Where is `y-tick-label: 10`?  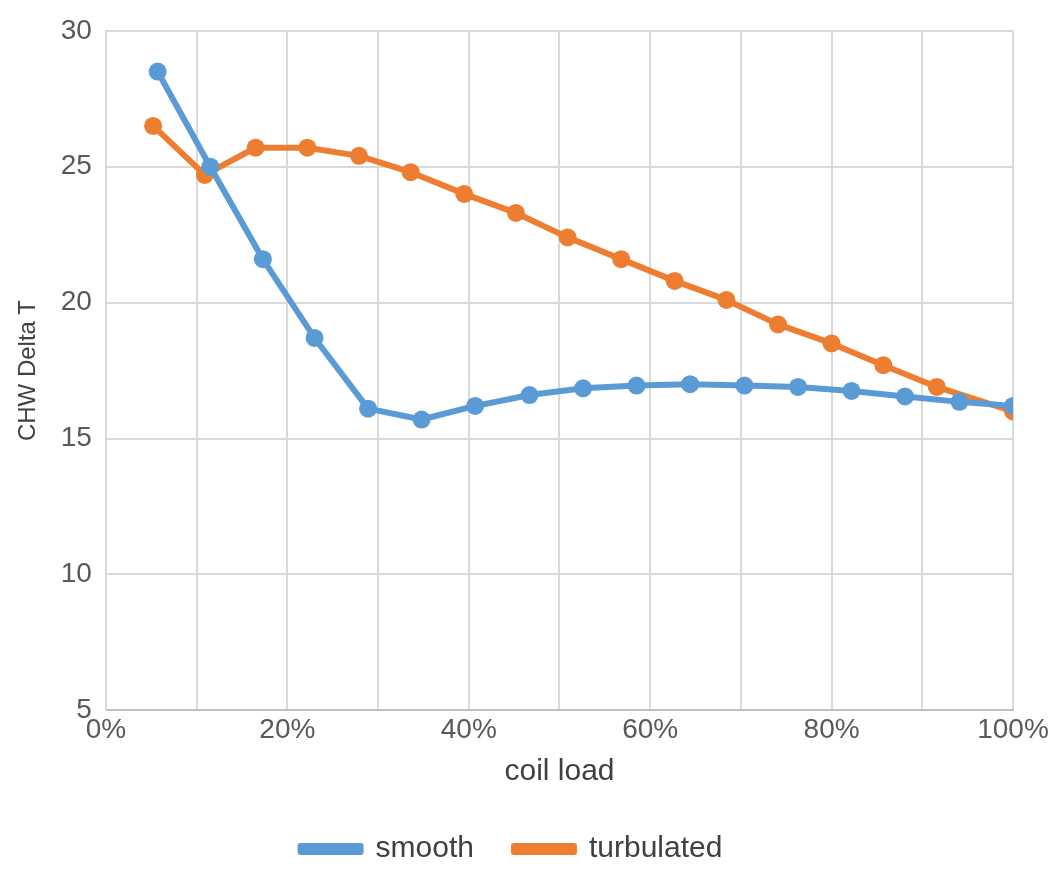
y-tick-label: 10 is located at coordinates (76, 573).